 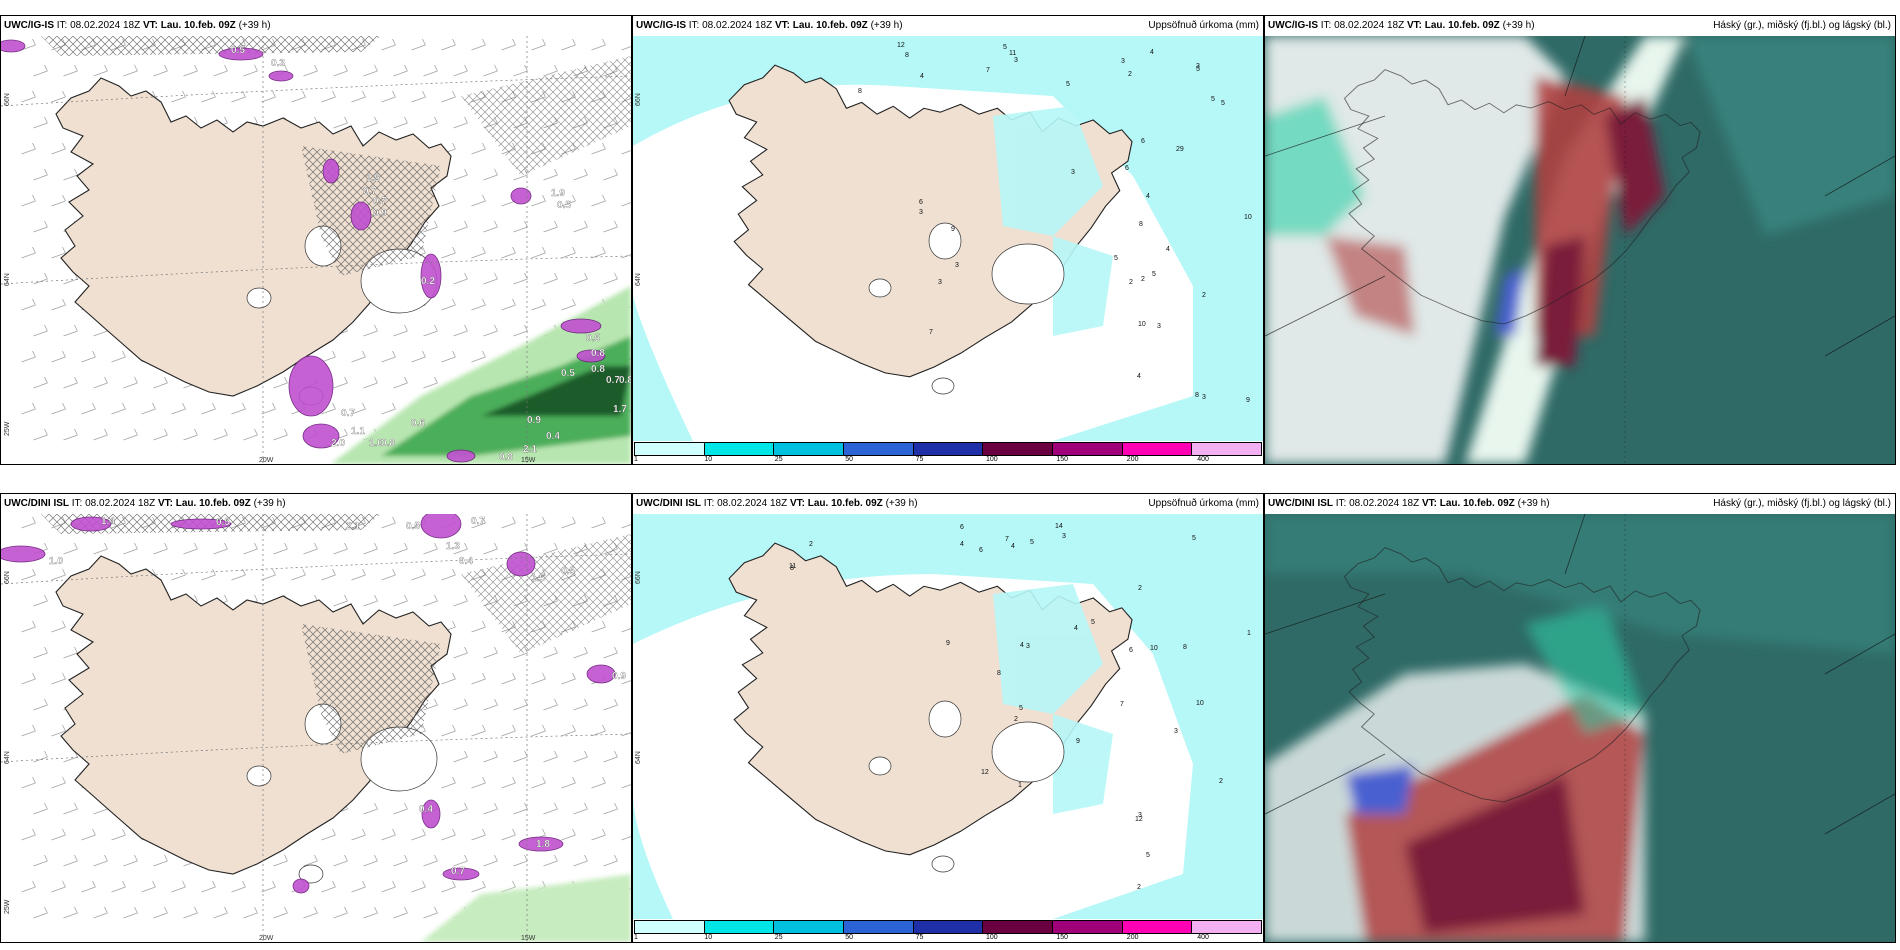 I want to click on colorbar-tick-label: 25, so click(x=778, y=937).